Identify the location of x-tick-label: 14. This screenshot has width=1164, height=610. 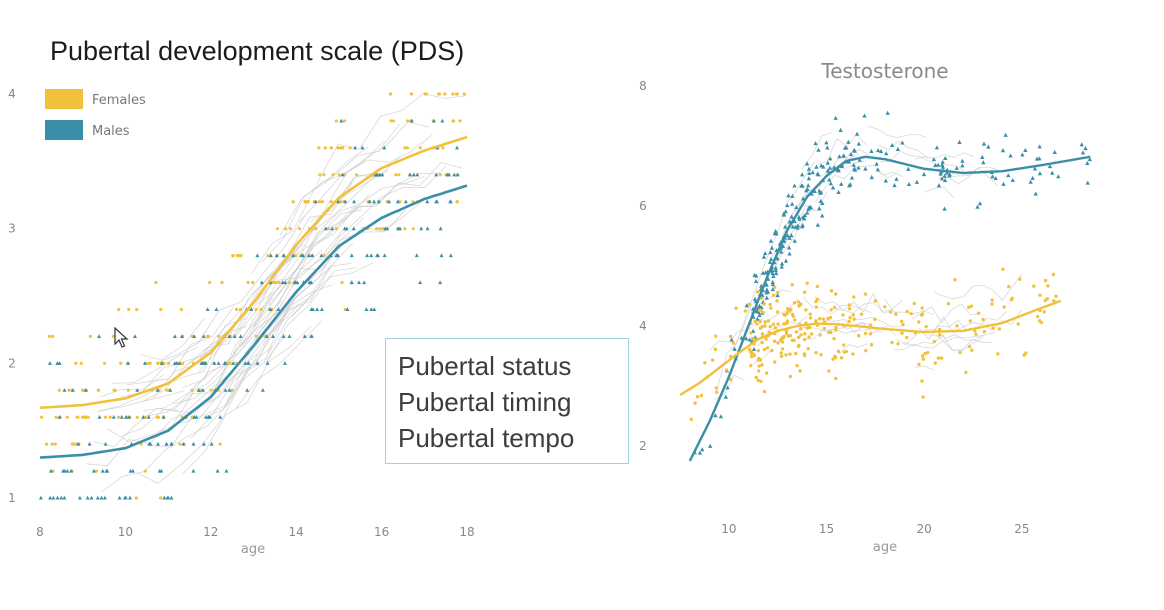
(296, 532).